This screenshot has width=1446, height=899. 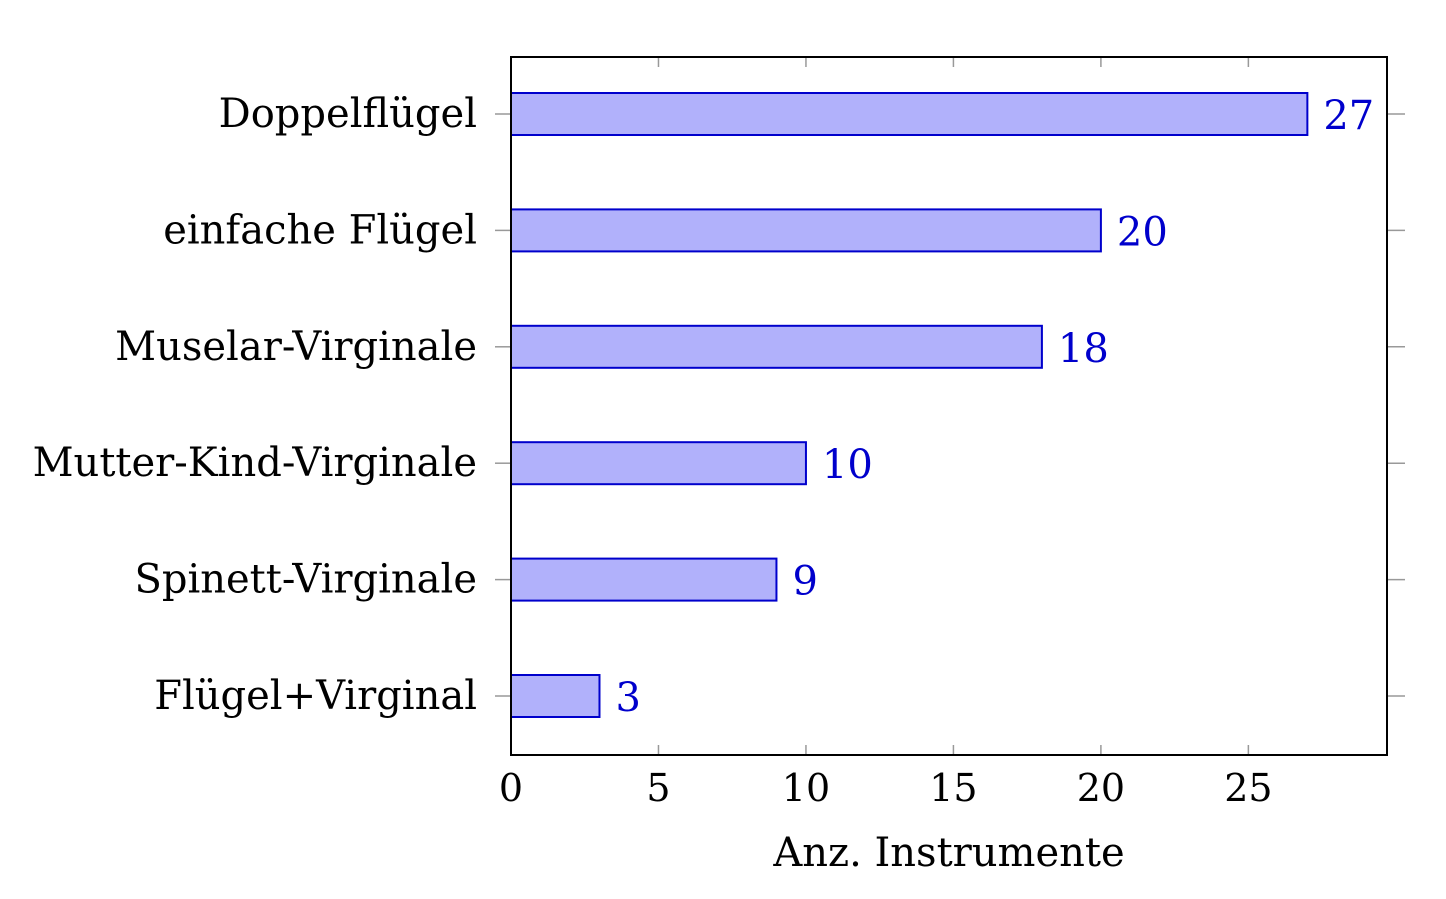 I want to click on x-tick-label: 10, so click(x=806, y=788).